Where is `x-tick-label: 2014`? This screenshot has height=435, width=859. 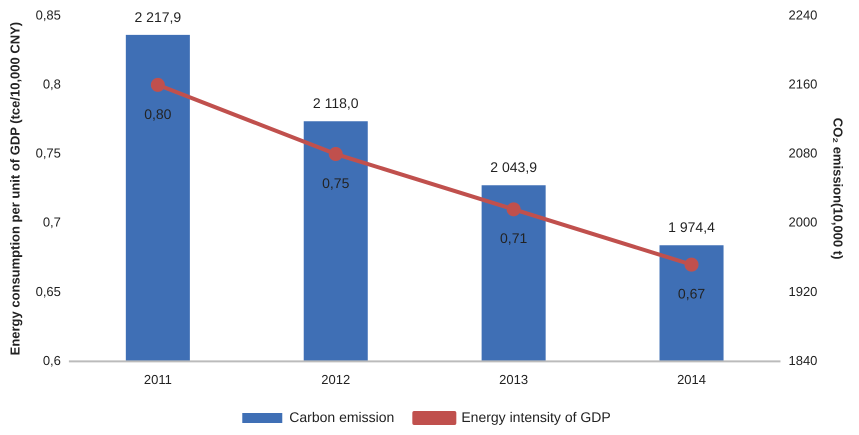
x-tick-label: 2014 is located at coordinates (691, 379).